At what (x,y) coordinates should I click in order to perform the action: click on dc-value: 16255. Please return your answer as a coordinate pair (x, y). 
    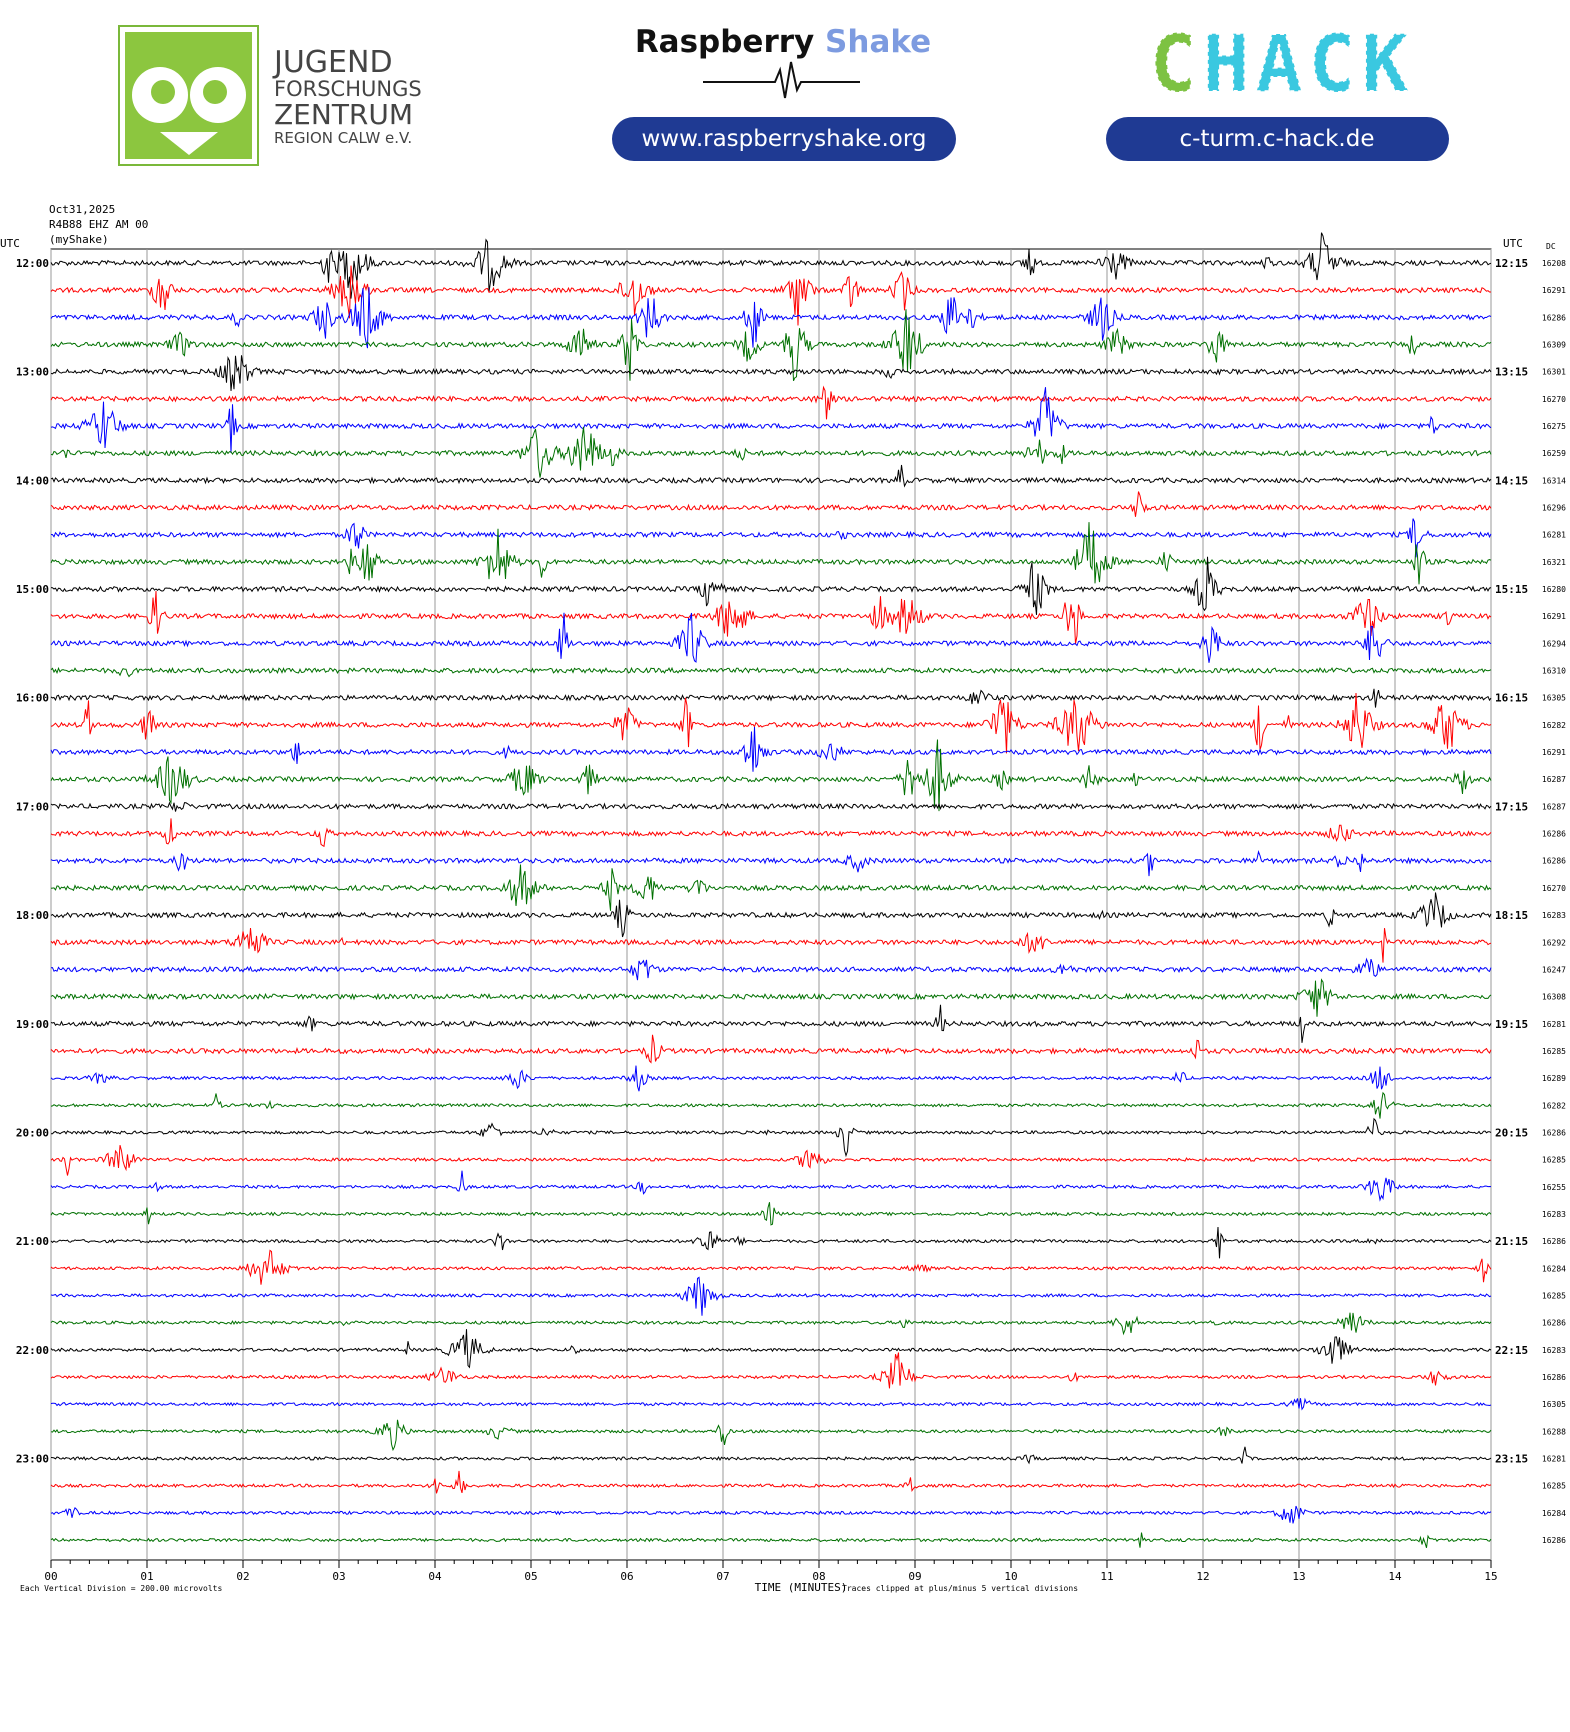
    Looking at the image, I should click on (1554, 1187).